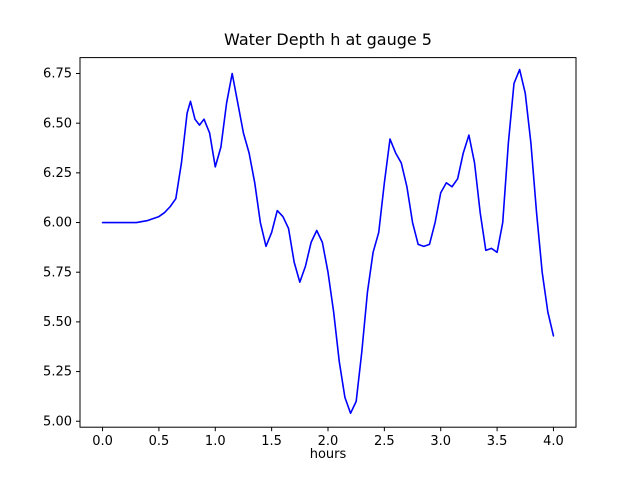  Describe the element at coordinates (102, 441) in the screenshot. I see `x-tick-label: 0.0` at that location.